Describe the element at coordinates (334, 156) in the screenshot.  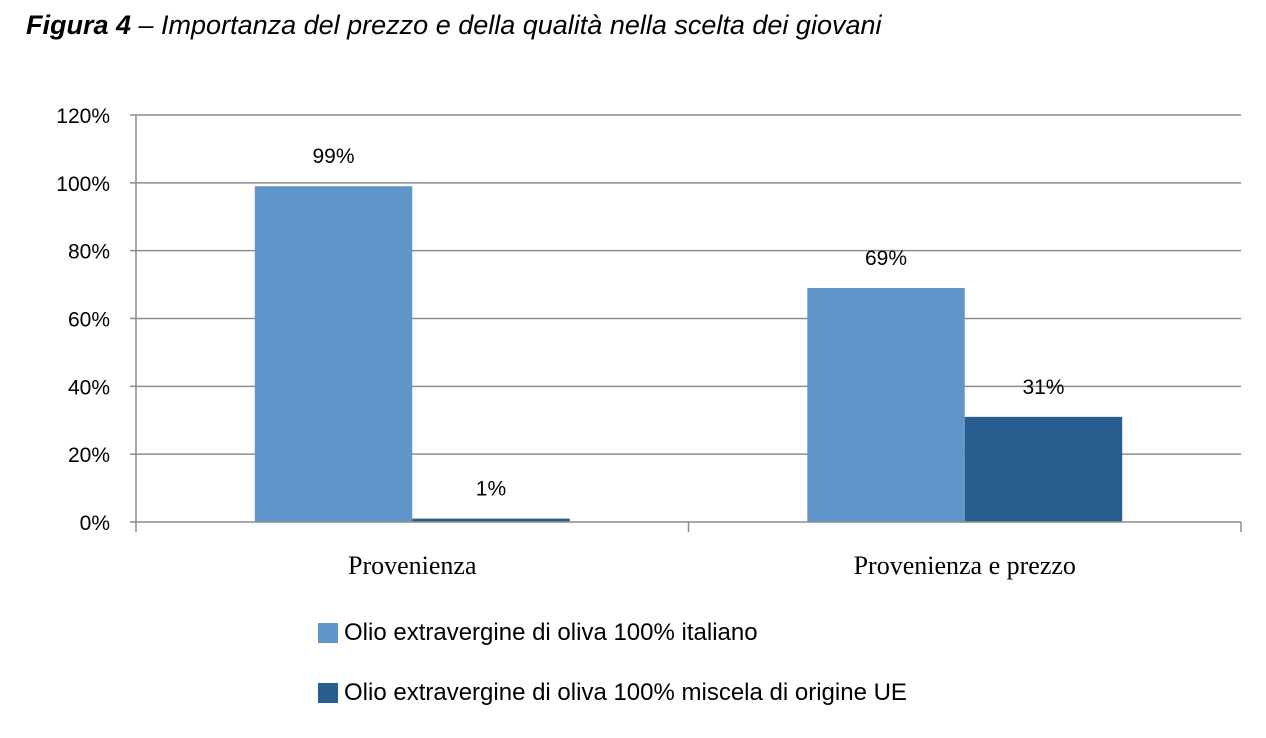
I see `data-label: 99%` at that location.